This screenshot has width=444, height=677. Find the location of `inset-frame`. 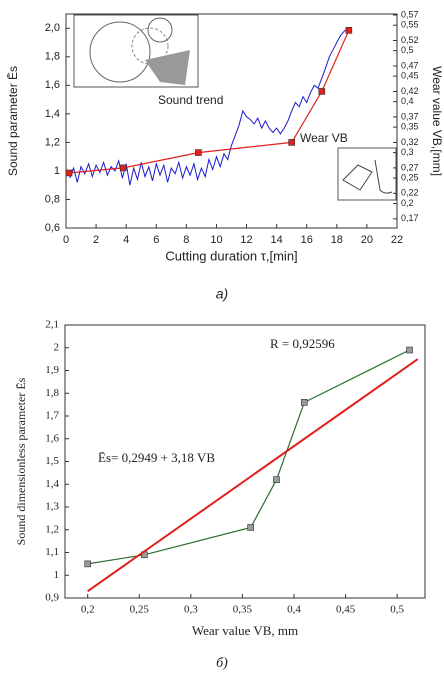

inset-frame is located at coordinates (367, 174).